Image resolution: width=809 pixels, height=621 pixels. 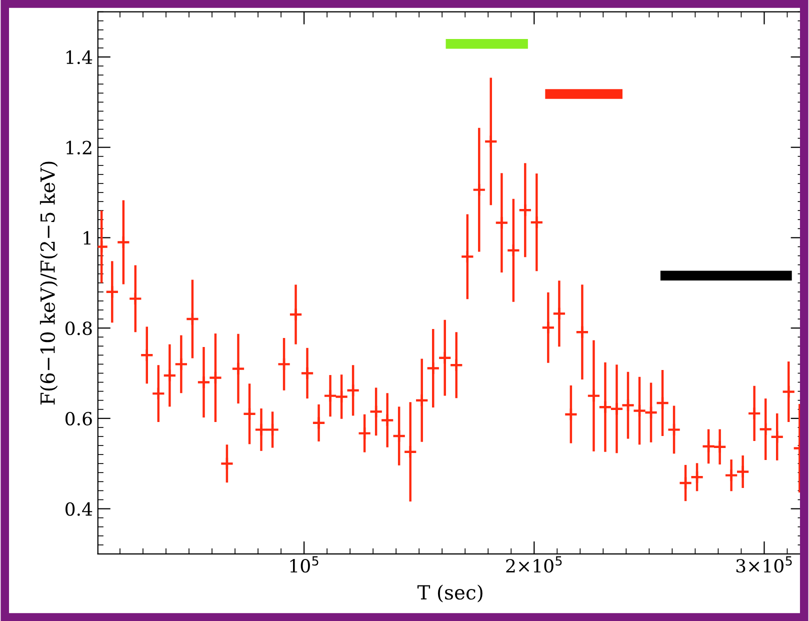 I want to click on y-axis-title: F(6−10 keV)/F(2−5 keV), so click(x=49, y=283).